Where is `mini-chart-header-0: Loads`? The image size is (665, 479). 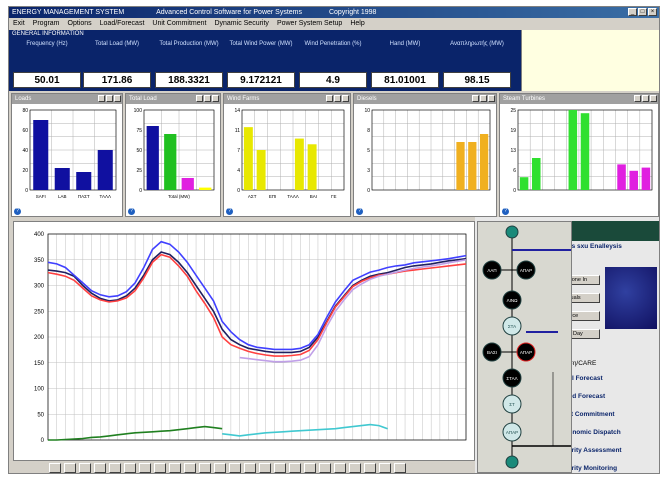
mini-chart-header-0: Loads is located at coordinates (67, 99).